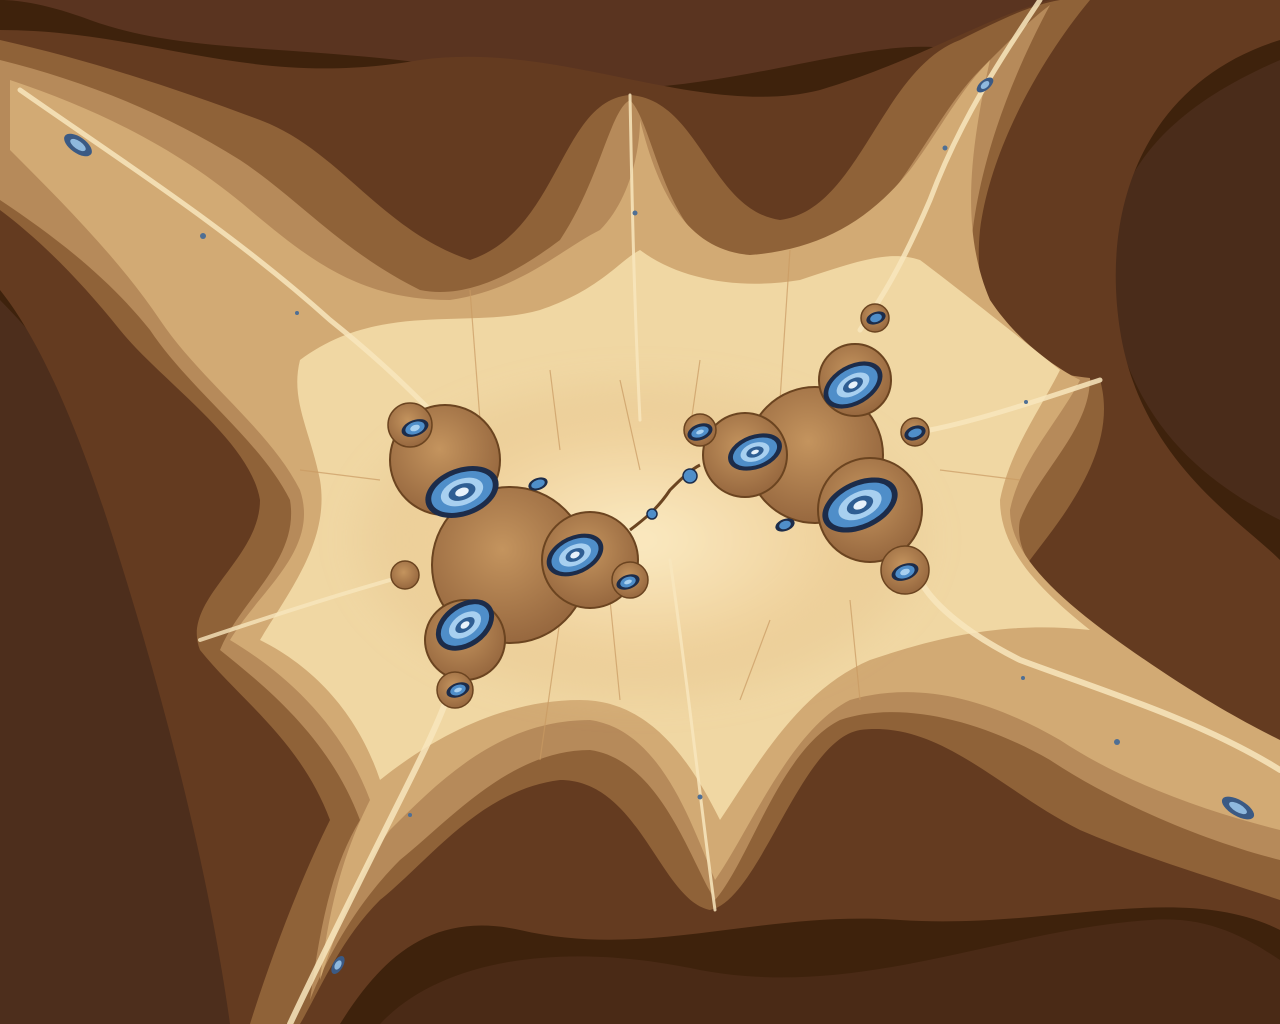 This screenshot has height=1024, width=1280. Describe the element at coordinates (640, 44) in the screenshot. I see `band-top` at that location.